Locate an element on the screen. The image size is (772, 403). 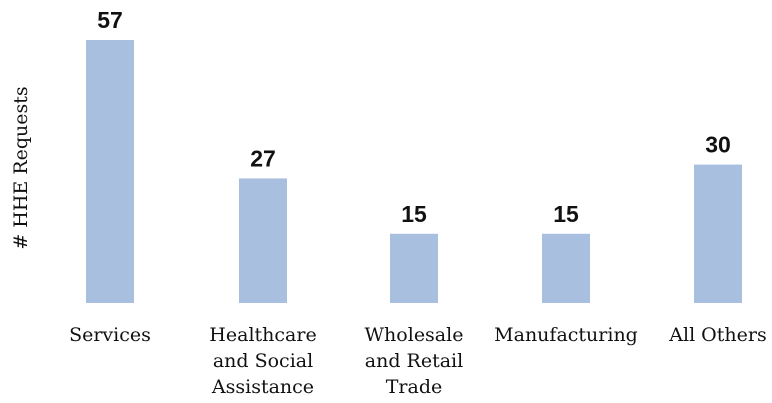
value-label-3: 15 is located at coordinates (566, 214).